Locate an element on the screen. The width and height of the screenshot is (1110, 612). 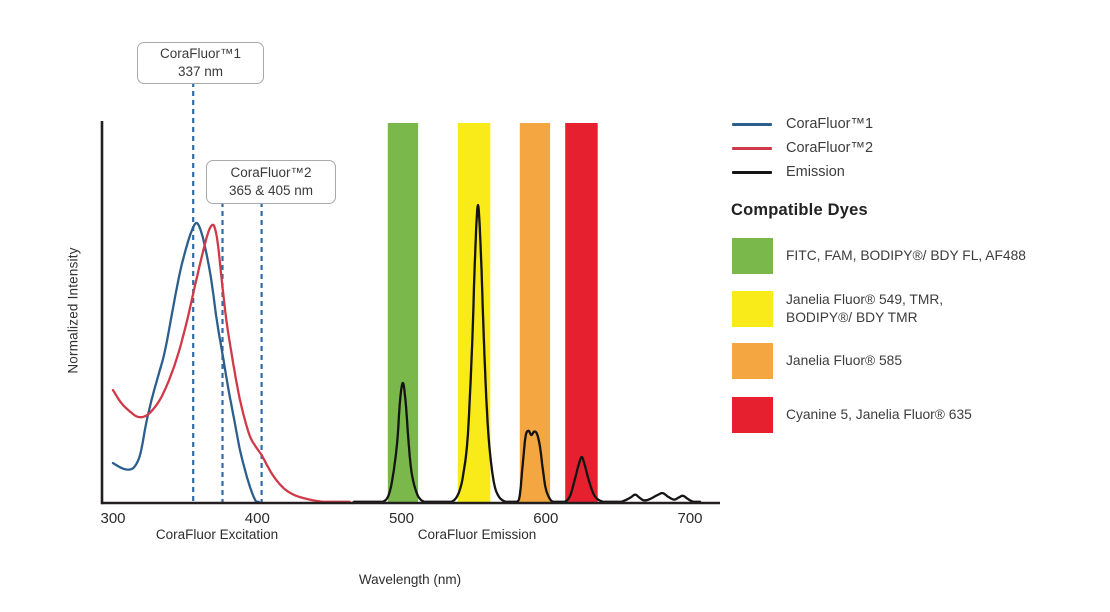
annotation-title: CoraFluor™1 is located at coordinates (200, 53).